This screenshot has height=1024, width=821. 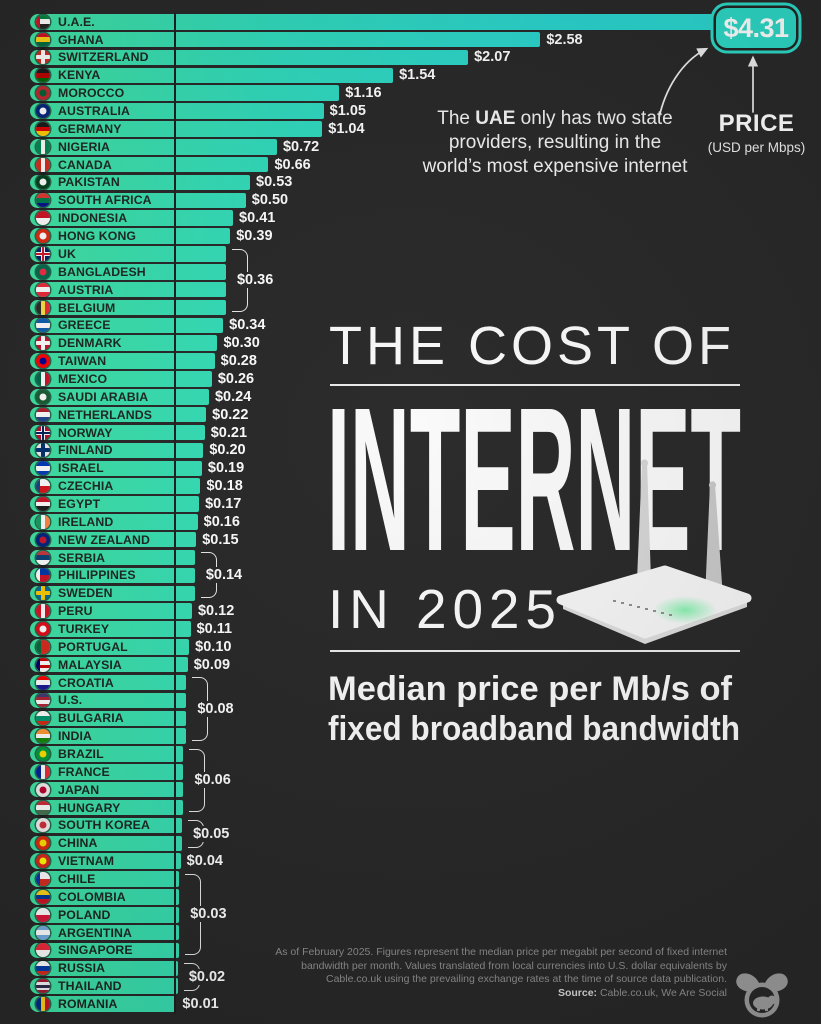 What do you see at coordinates (425, 647) in the screenshot?
I see `bar-row: PORTUGAL $0.10` at bounding box center [425, 647].